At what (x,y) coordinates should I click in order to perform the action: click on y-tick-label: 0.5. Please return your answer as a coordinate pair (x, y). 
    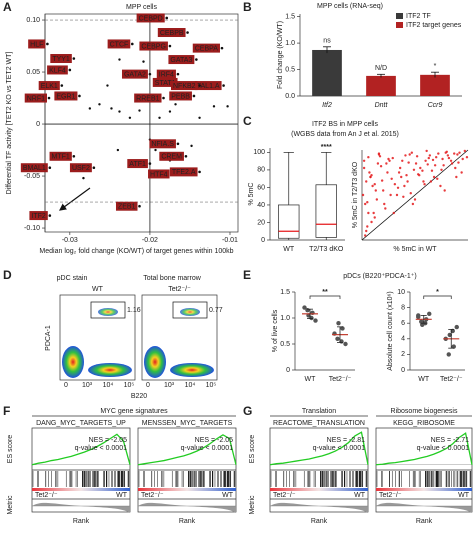
    Looking at the image, I should click on (290, 69).